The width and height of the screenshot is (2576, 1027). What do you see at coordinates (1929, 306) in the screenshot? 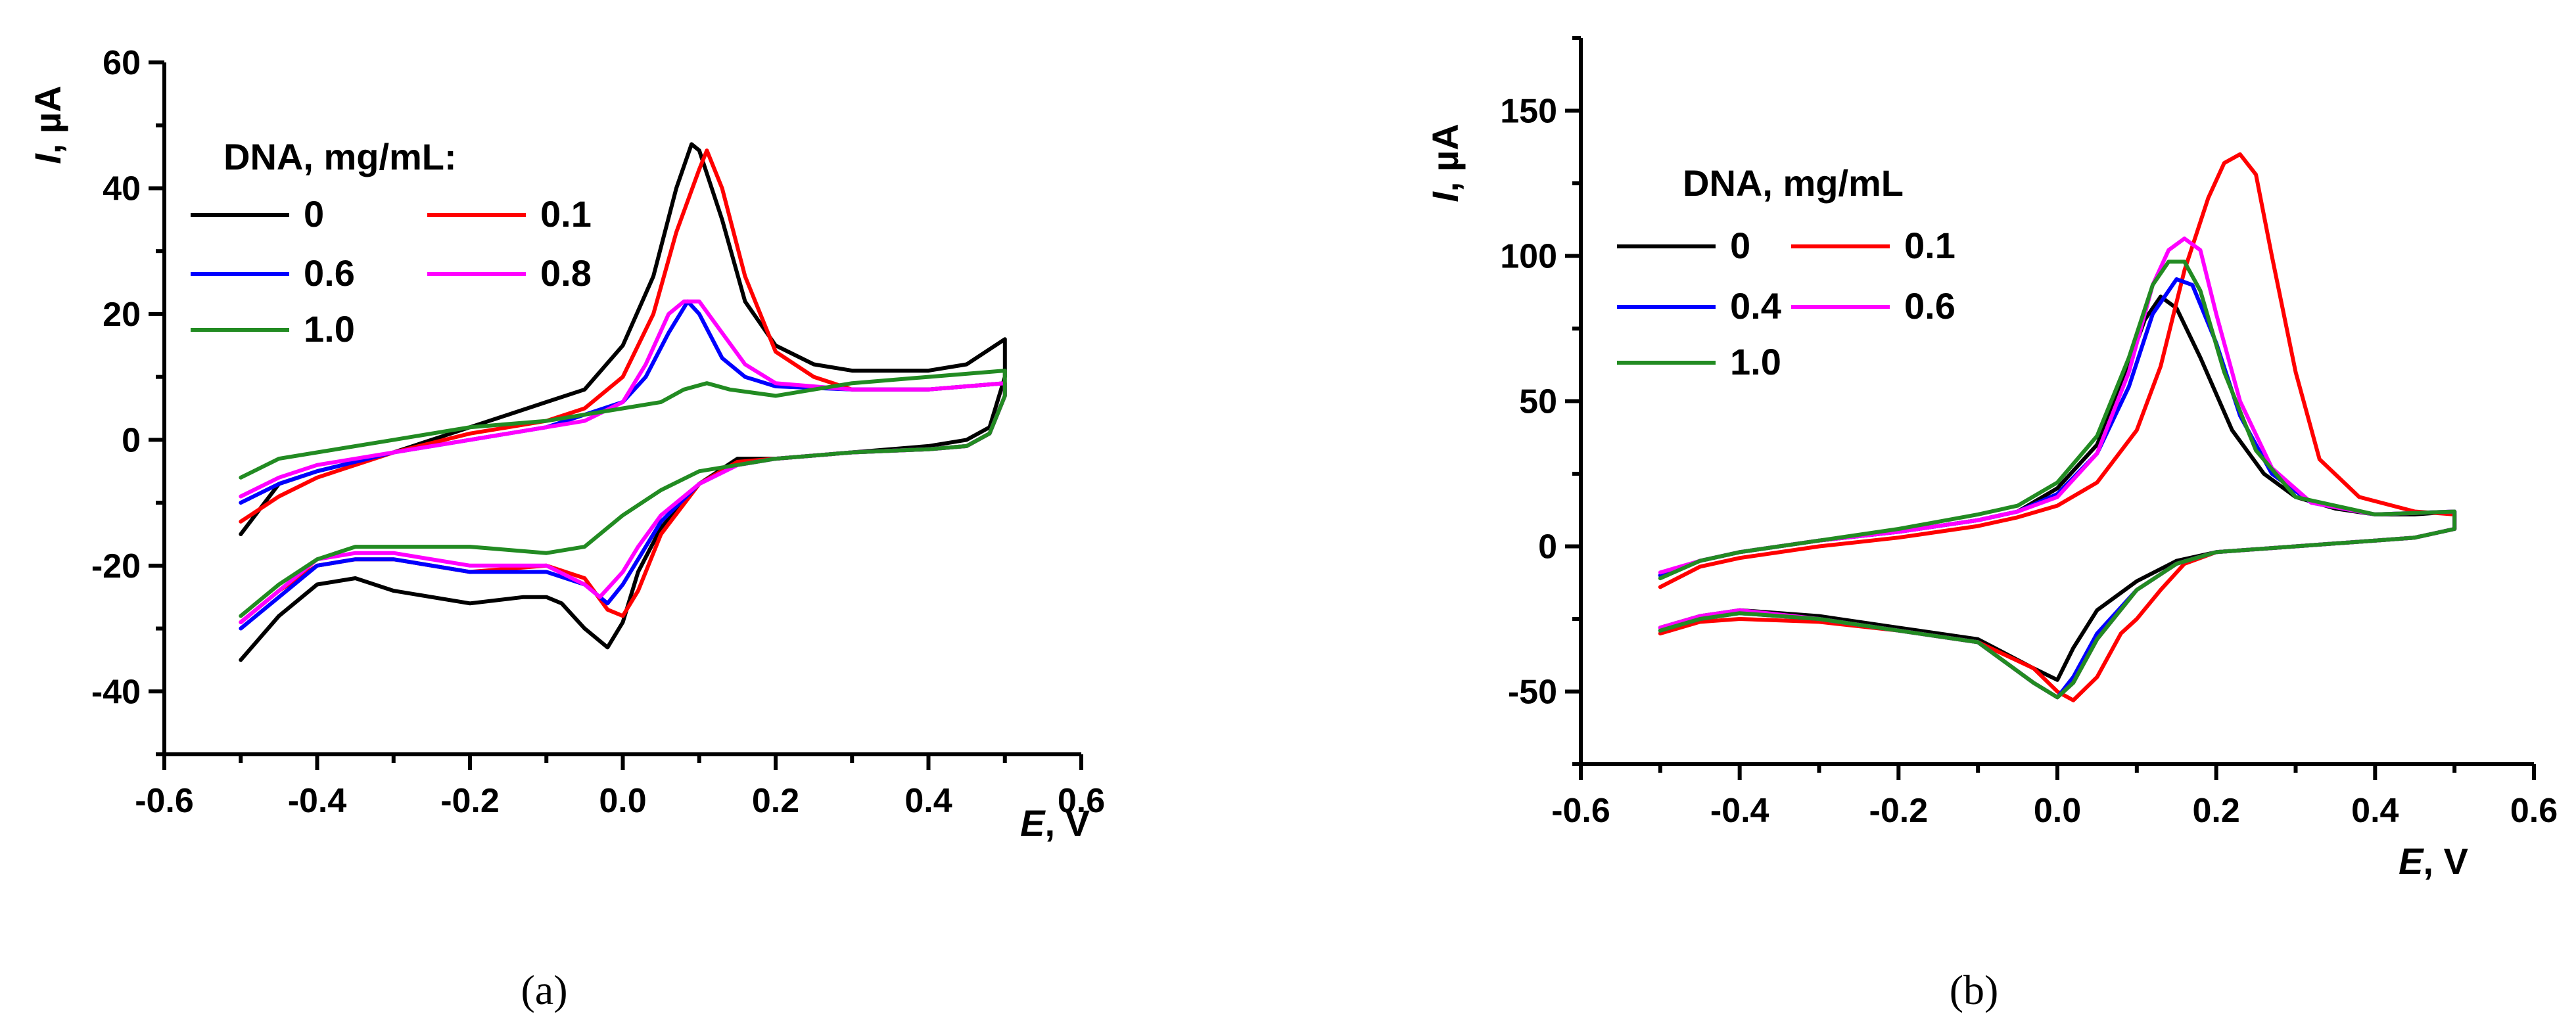
I see `panel-b-legend-label: 0.6` at bounding box center [1929, 306].